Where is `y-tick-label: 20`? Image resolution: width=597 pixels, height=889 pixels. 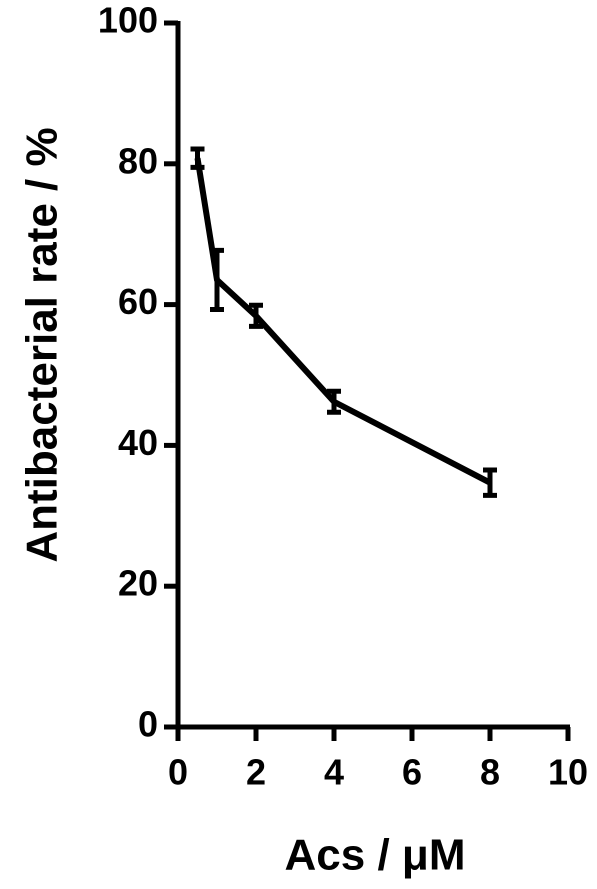 y-tick-label: 20 is located at coordinates (138, 583).